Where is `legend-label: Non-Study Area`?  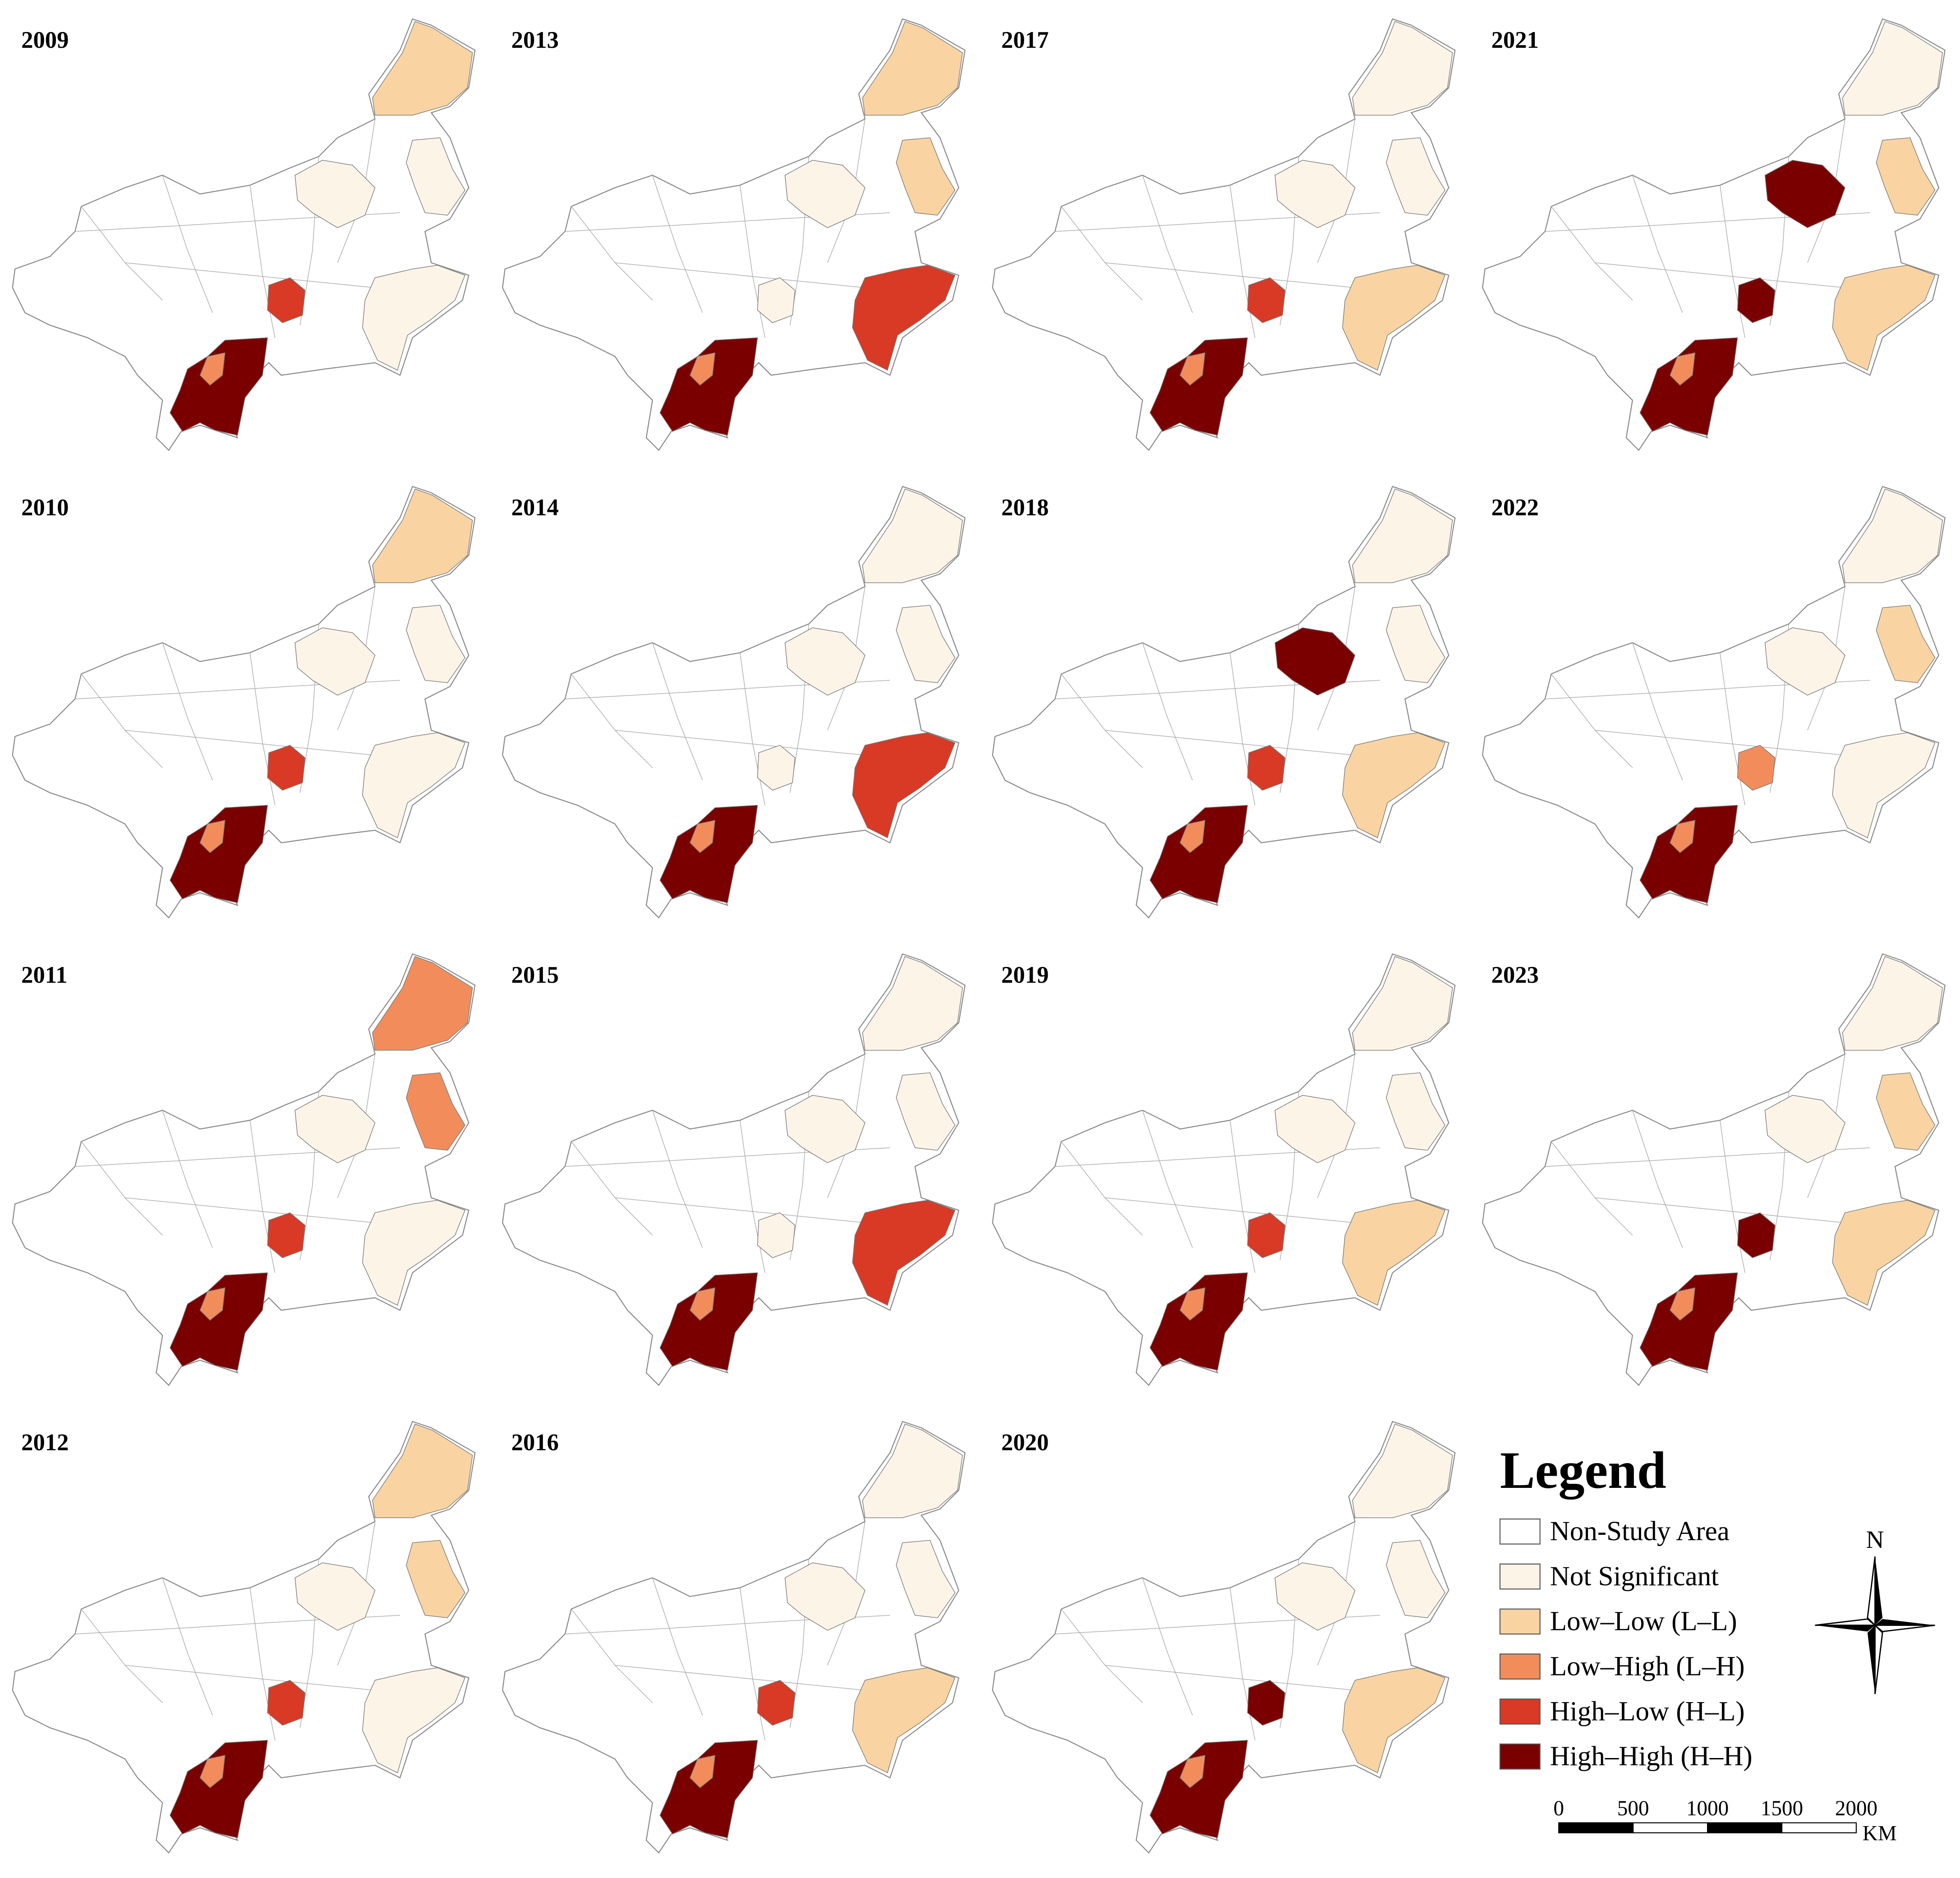
legend-label: Non-Study Area is located at coordinates (1640, 1531).